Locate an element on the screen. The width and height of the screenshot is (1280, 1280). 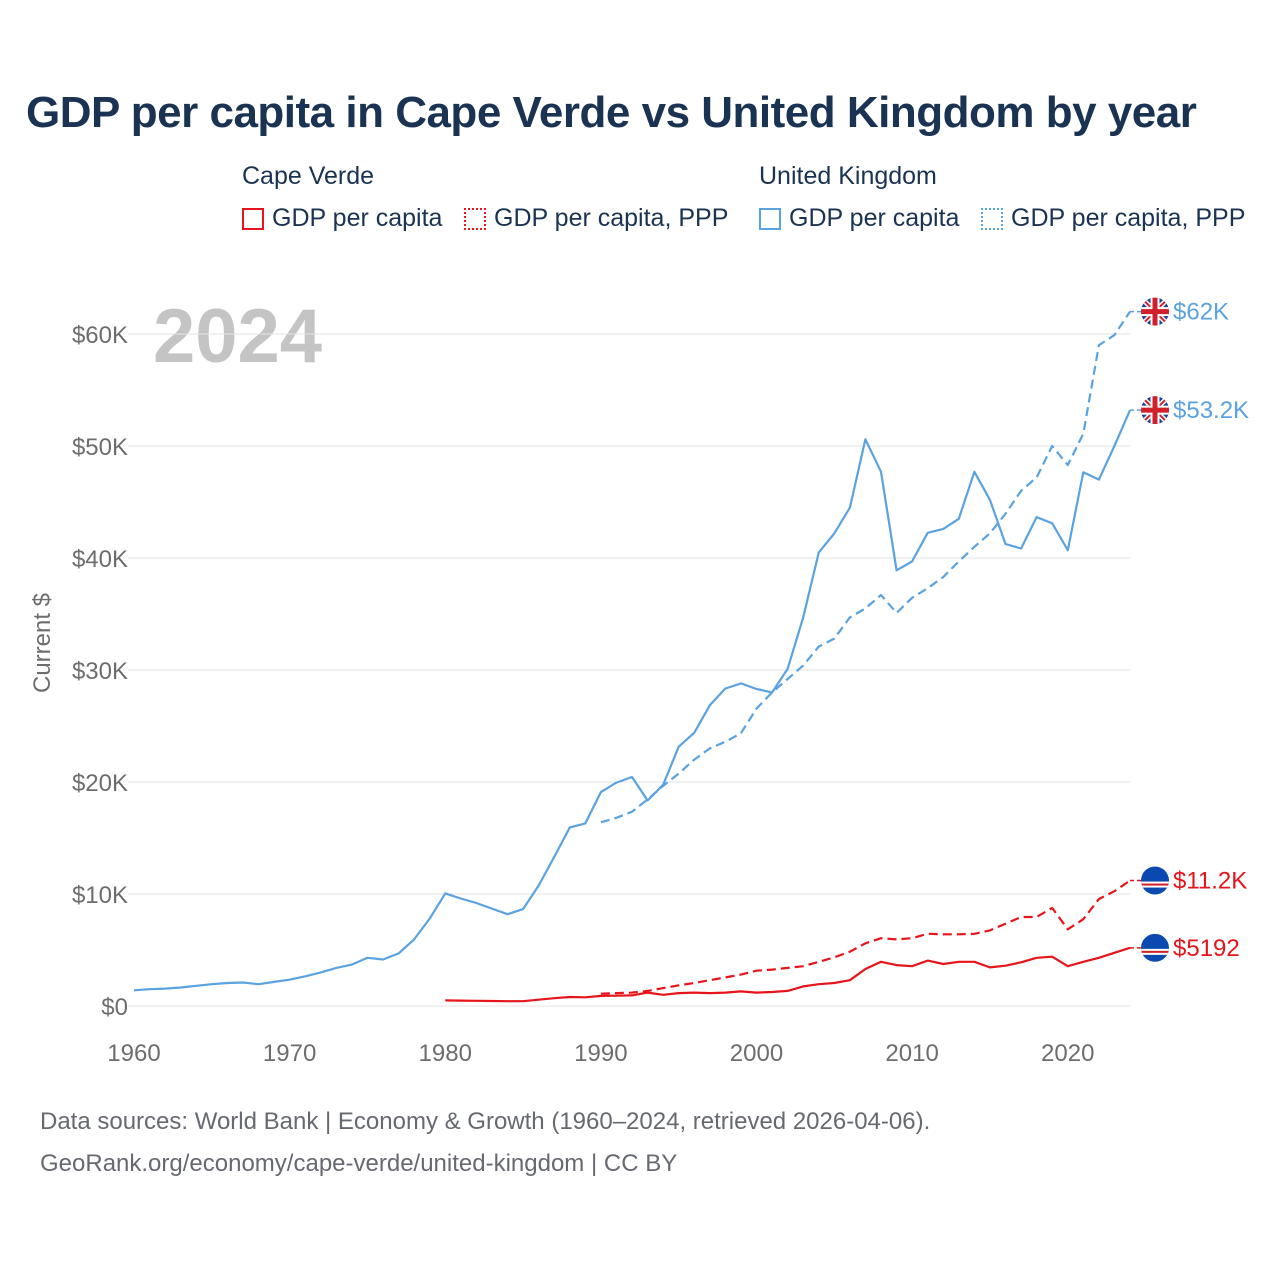
end-value-label: $62K is located at coordinates (1201, 312).